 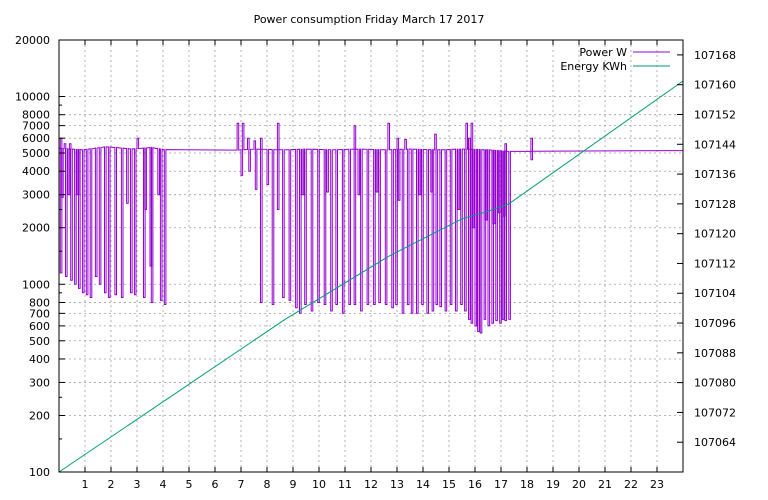 What do you see at coordinates (553, 484) in the screenshot?
I see `x-tick-label: 19` at bounding box center [553, 484].